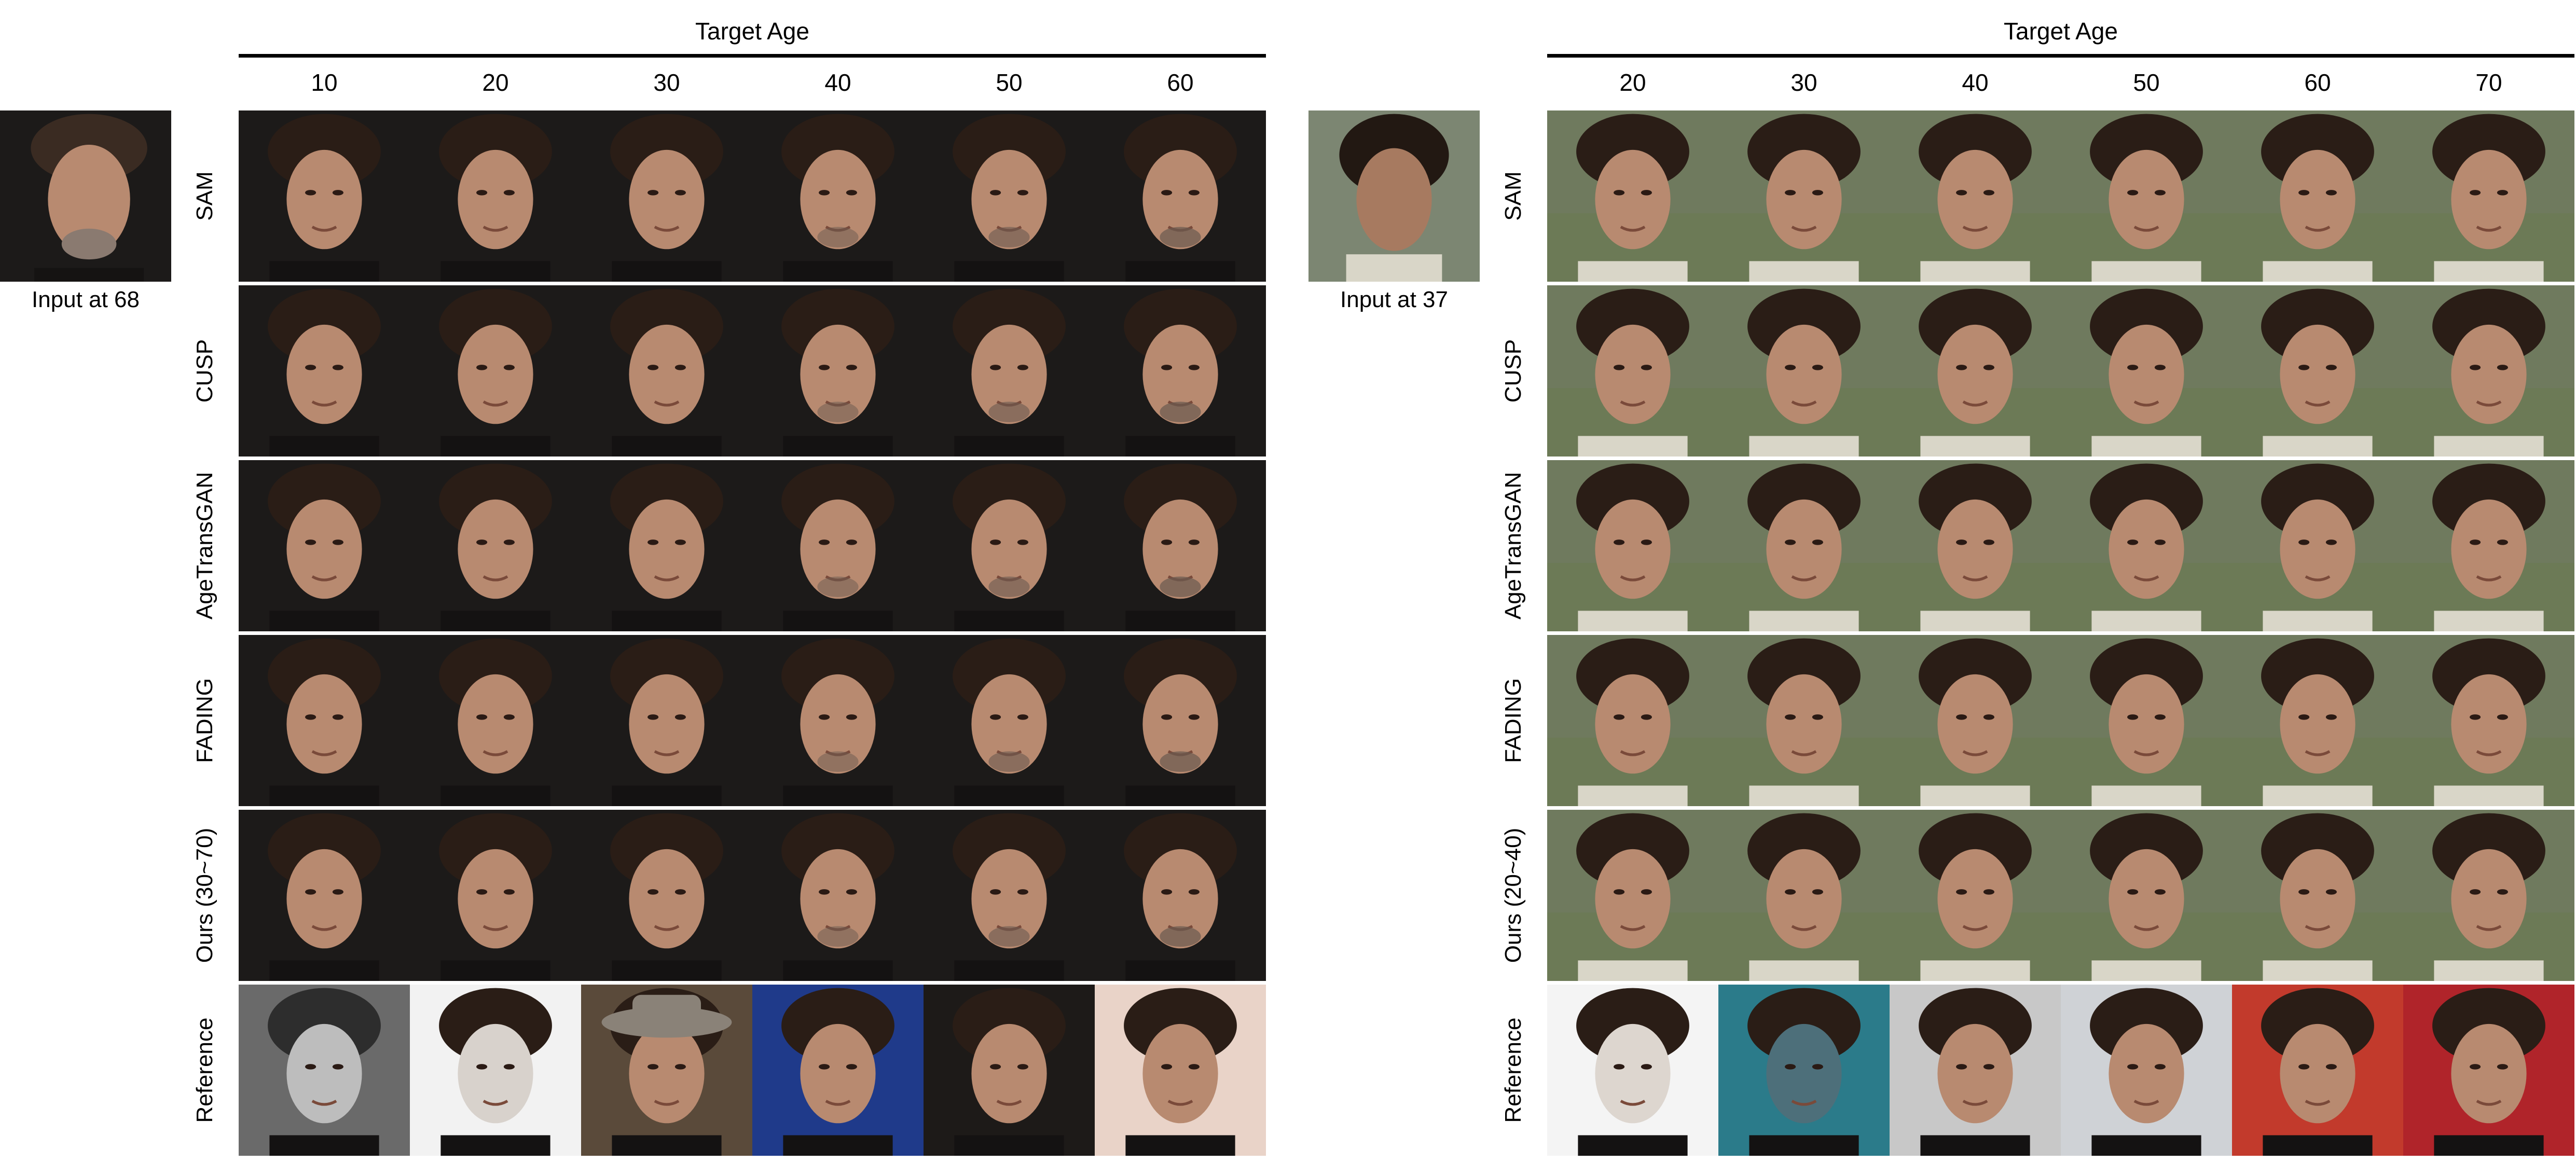 The height and width of the screenshot is (1162, 2576). I want to click on left-method-label: Ours (30~70), so click(205, 895).